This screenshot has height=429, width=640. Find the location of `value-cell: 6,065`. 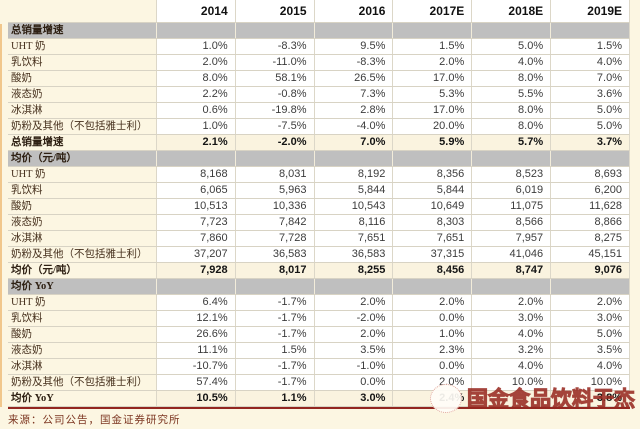

value-cell: 6,065 is located at coordinates (195, 190).